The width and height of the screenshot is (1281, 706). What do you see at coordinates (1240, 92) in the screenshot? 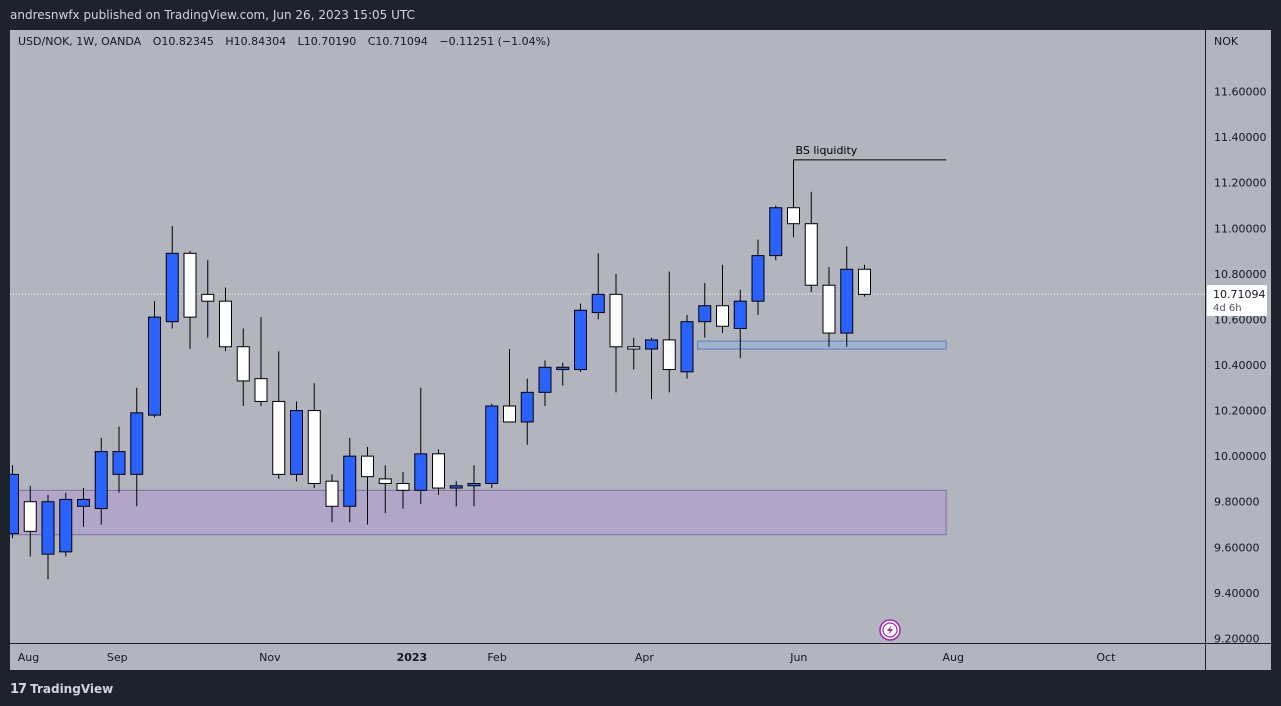
I see `y-tick-label: 11.60000` at bounding box center [1240, 92].